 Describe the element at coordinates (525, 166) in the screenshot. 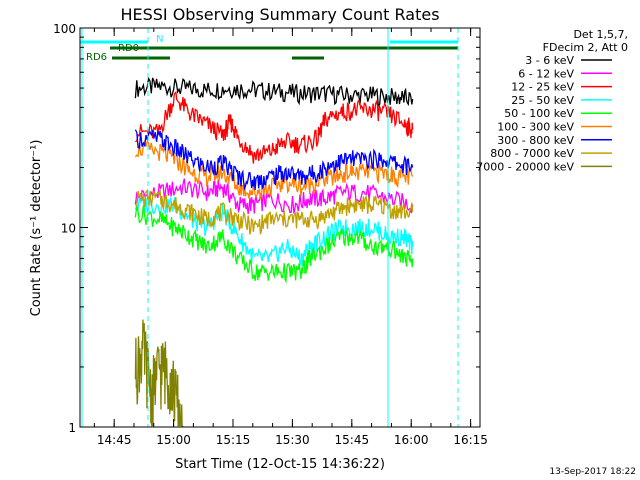

I see `legend-label-8: 7000 - 20000 keV` at that location.